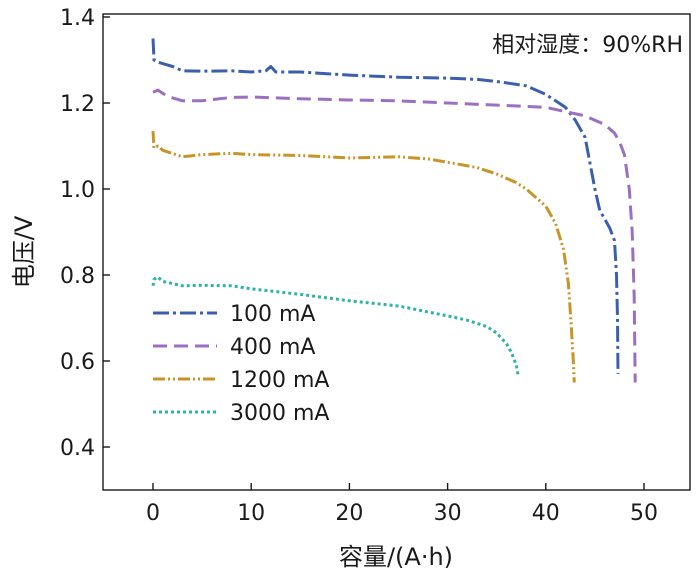 This screenshot has height=575, width=700. What do you see at coordinates (77, 276) in the screenshot?
I see `y-tick-label: 0.8` at bounding box center [77, 276].